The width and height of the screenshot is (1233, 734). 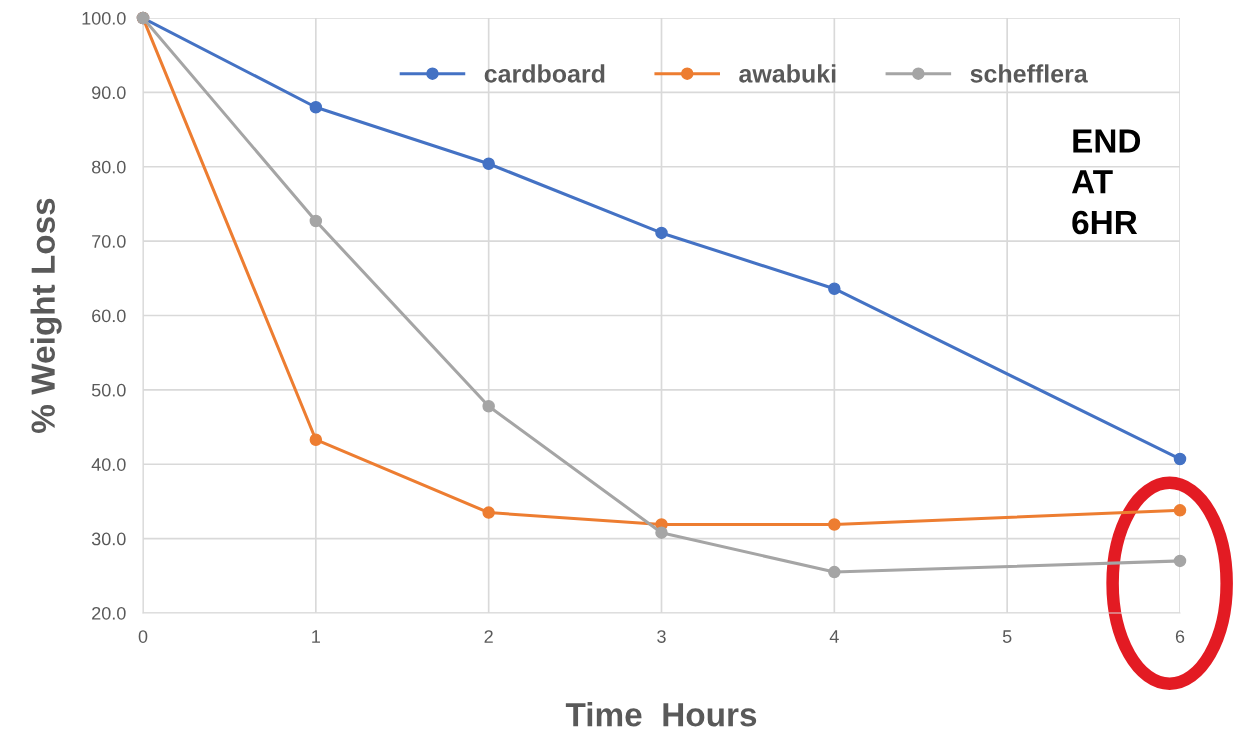 I want to click on x-tick-label: 5, so click(x=1007, y=636).